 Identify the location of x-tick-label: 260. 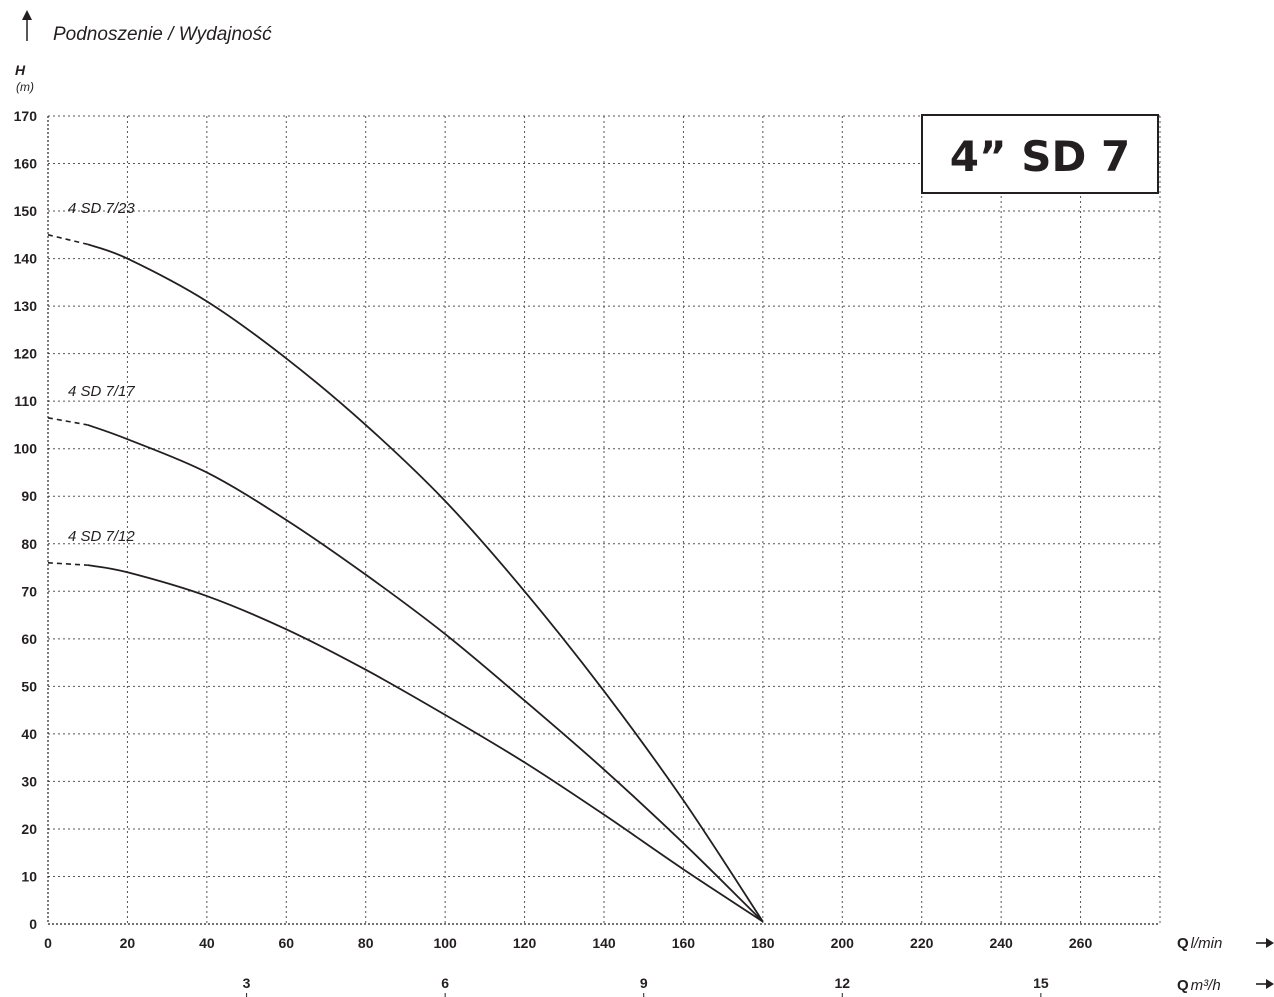
(1081, 943).